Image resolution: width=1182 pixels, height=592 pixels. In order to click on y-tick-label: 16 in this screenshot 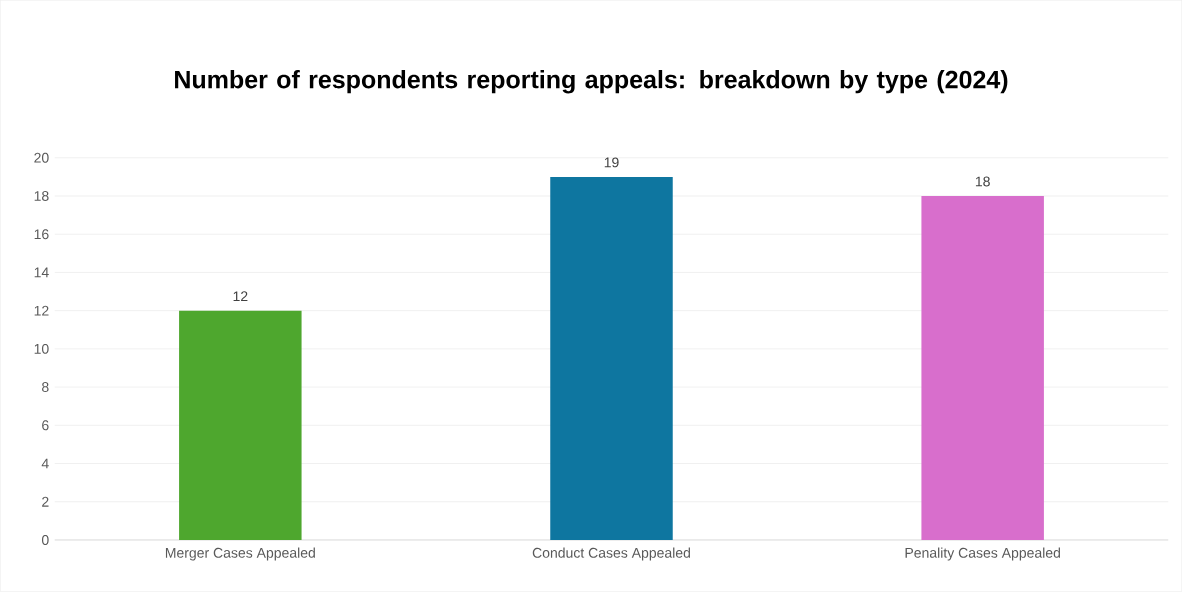, I will do `click(41, 234)`.